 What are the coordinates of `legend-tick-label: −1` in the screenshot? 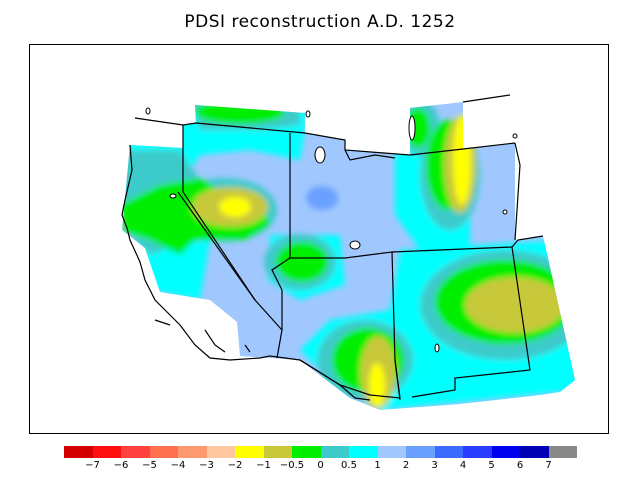 It's located at (263, 465).